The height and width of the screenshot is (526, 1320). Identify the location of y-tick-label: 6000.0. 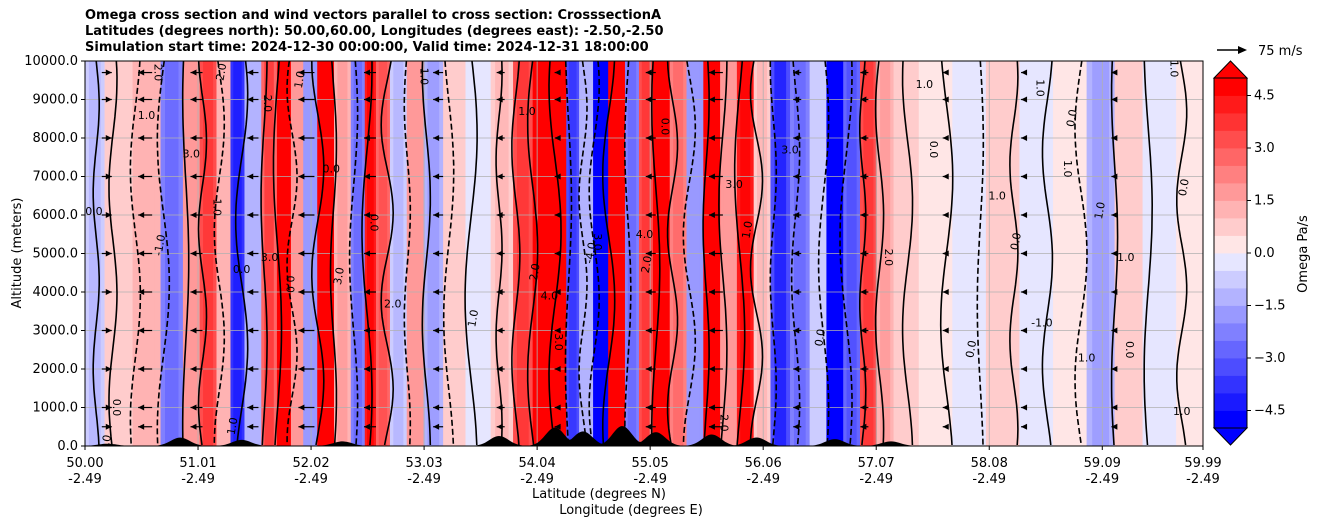
(56, 215).